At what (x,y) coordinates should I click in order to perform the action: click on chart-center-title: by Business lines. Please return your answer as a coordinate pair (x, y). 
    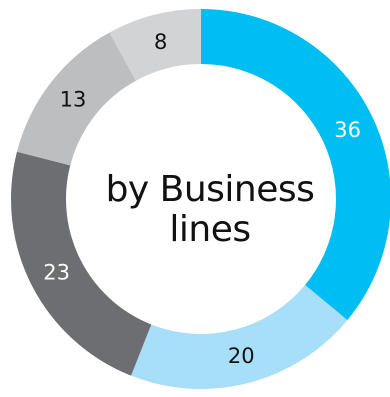
    Looking at the image, I should click on (210, 210).